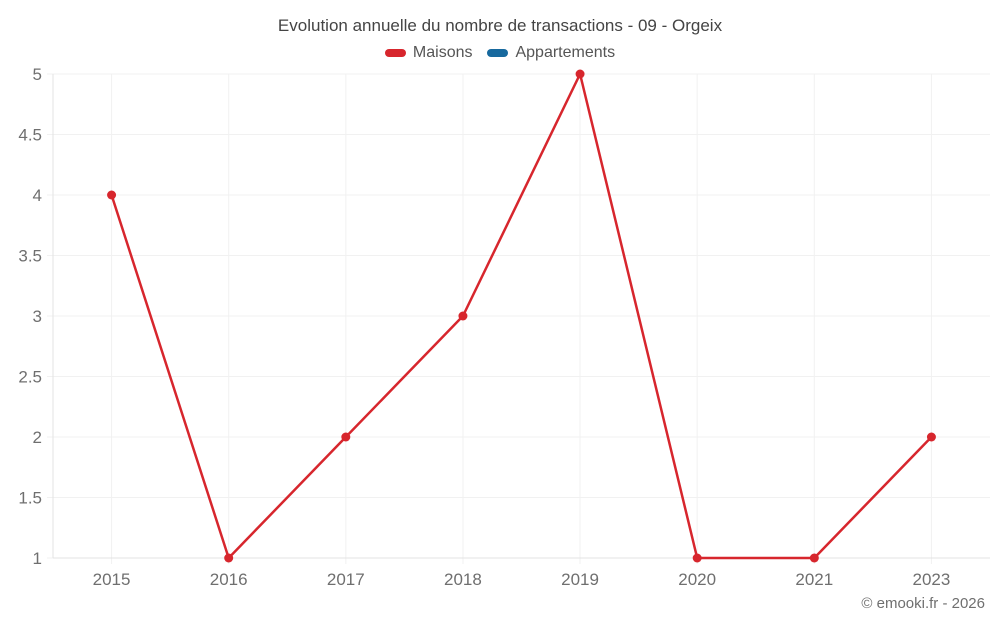 This screenshot has width=1000, height=625. I want to click on x-tick-label: 2017, so click(346, 579).